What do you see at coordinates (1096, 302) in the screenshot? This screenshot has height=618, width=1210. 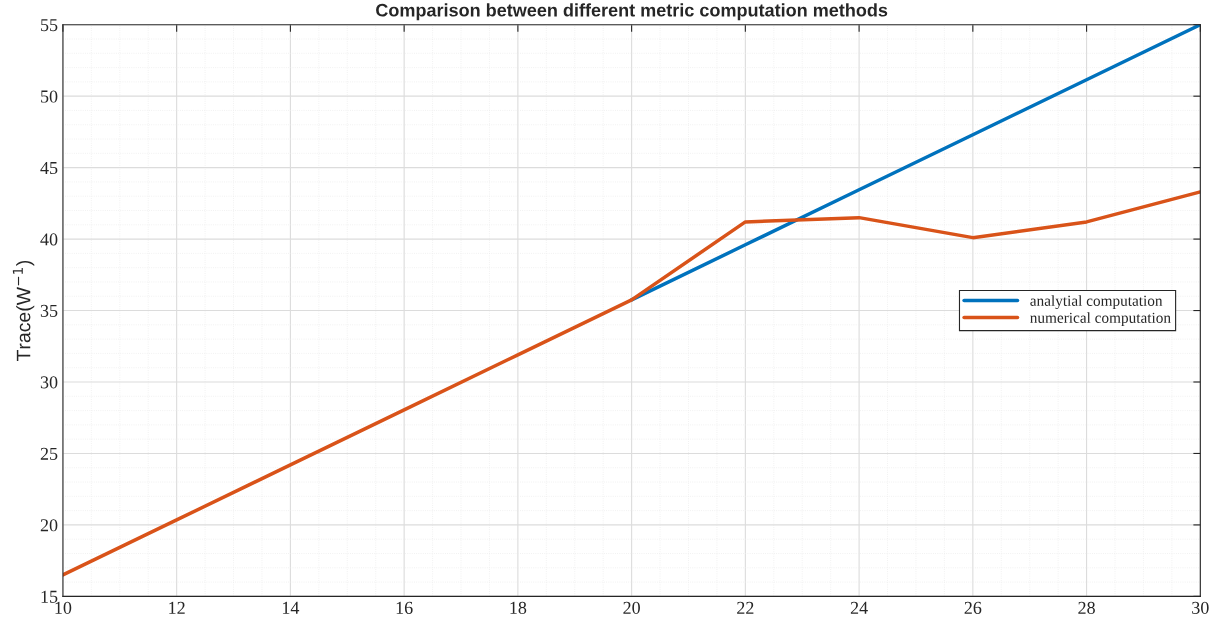 I see `legend-label: analytial computation` at bounding box center [1096, 302].